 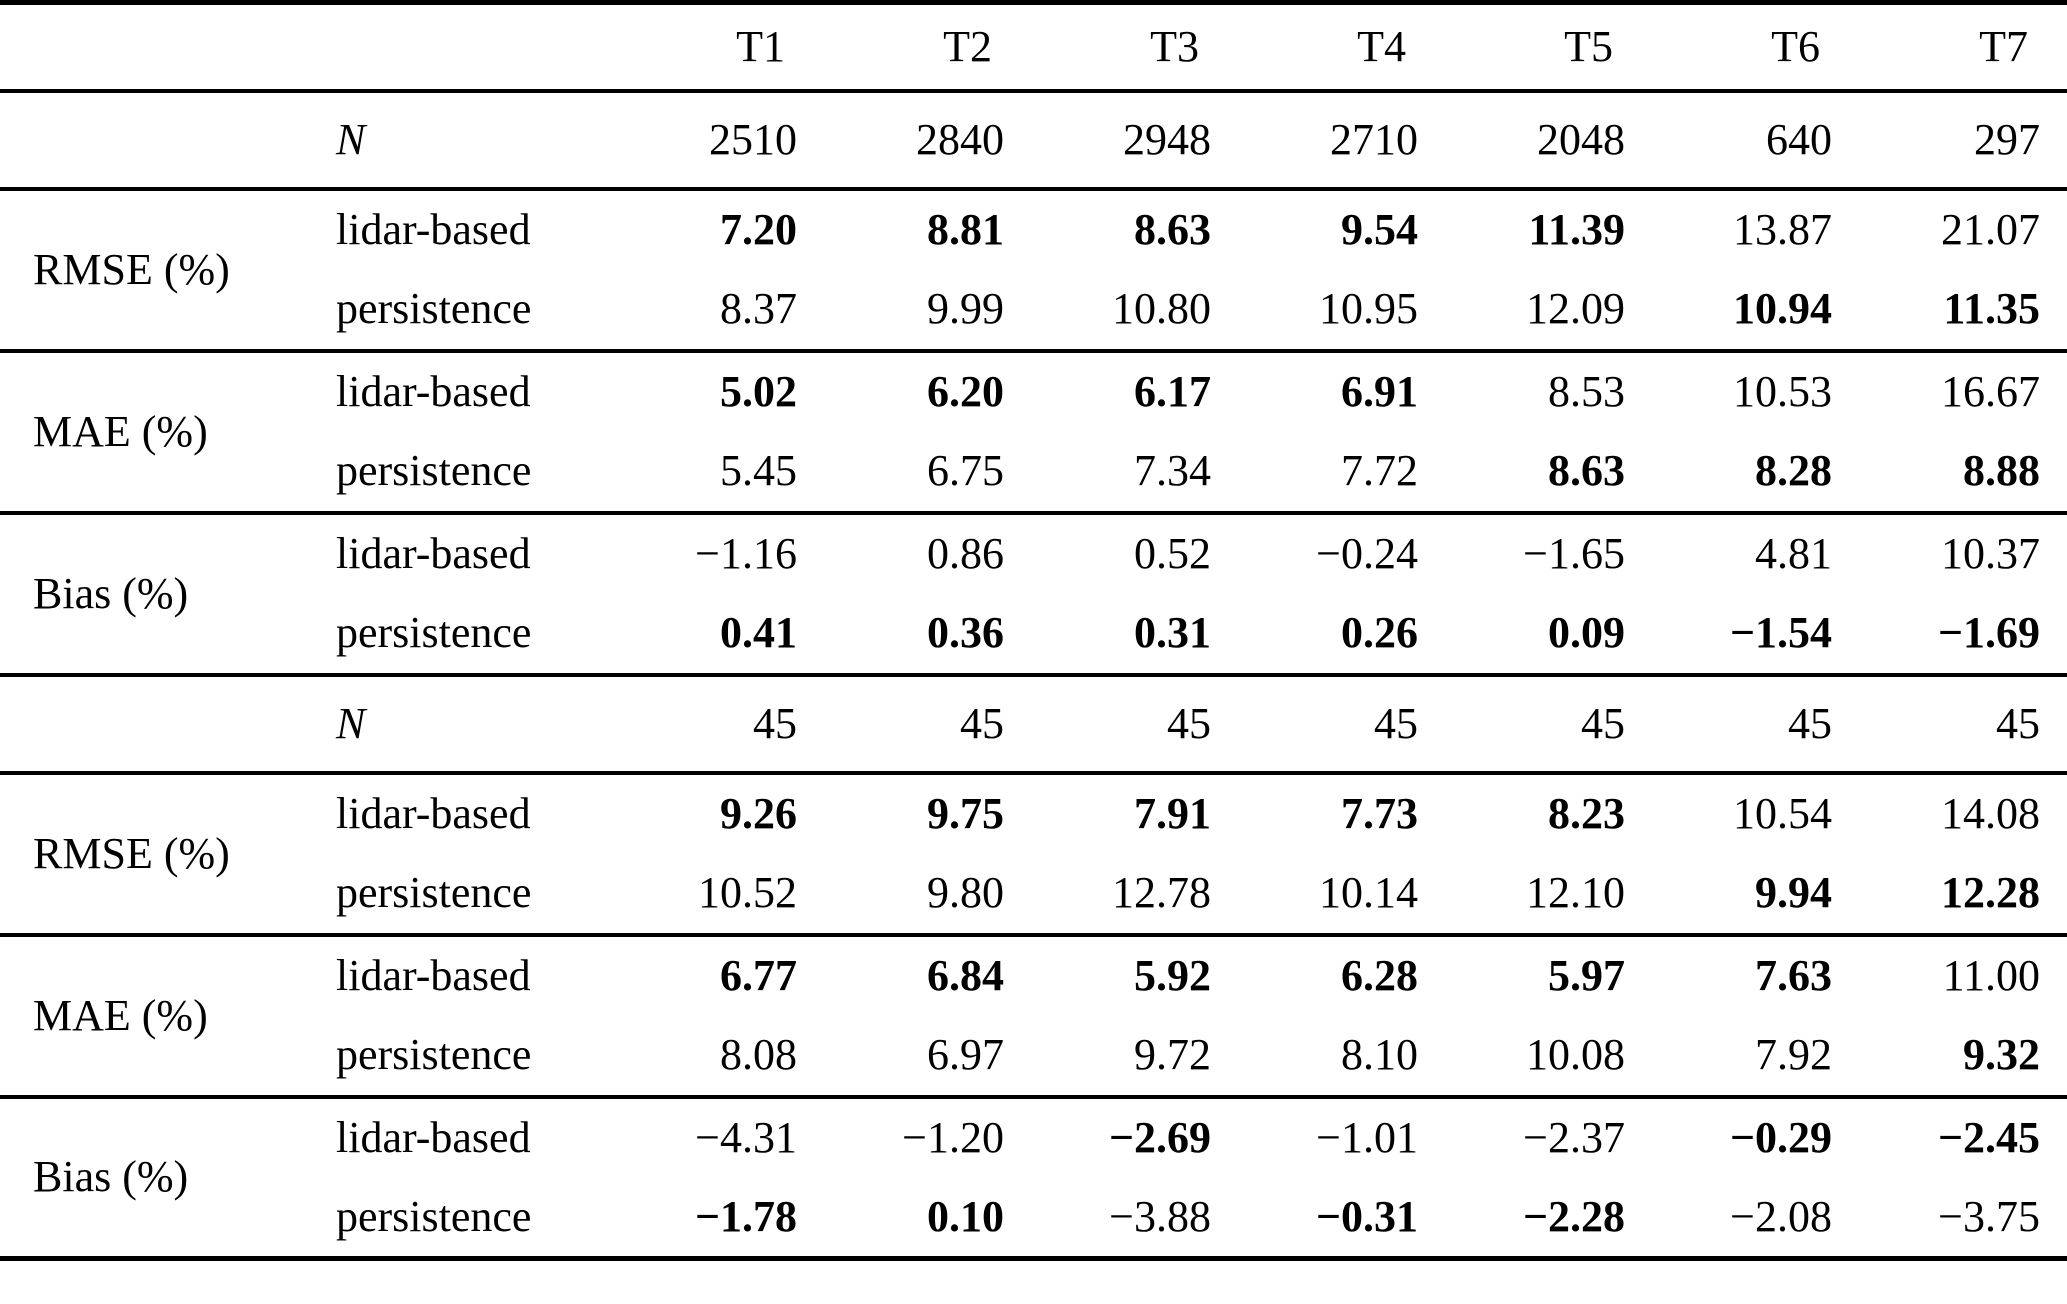 What do you see at coordinates (1161, 892) in the screenshot?
I see `value-cell: 12.78` at bounding box center [1161, 892].